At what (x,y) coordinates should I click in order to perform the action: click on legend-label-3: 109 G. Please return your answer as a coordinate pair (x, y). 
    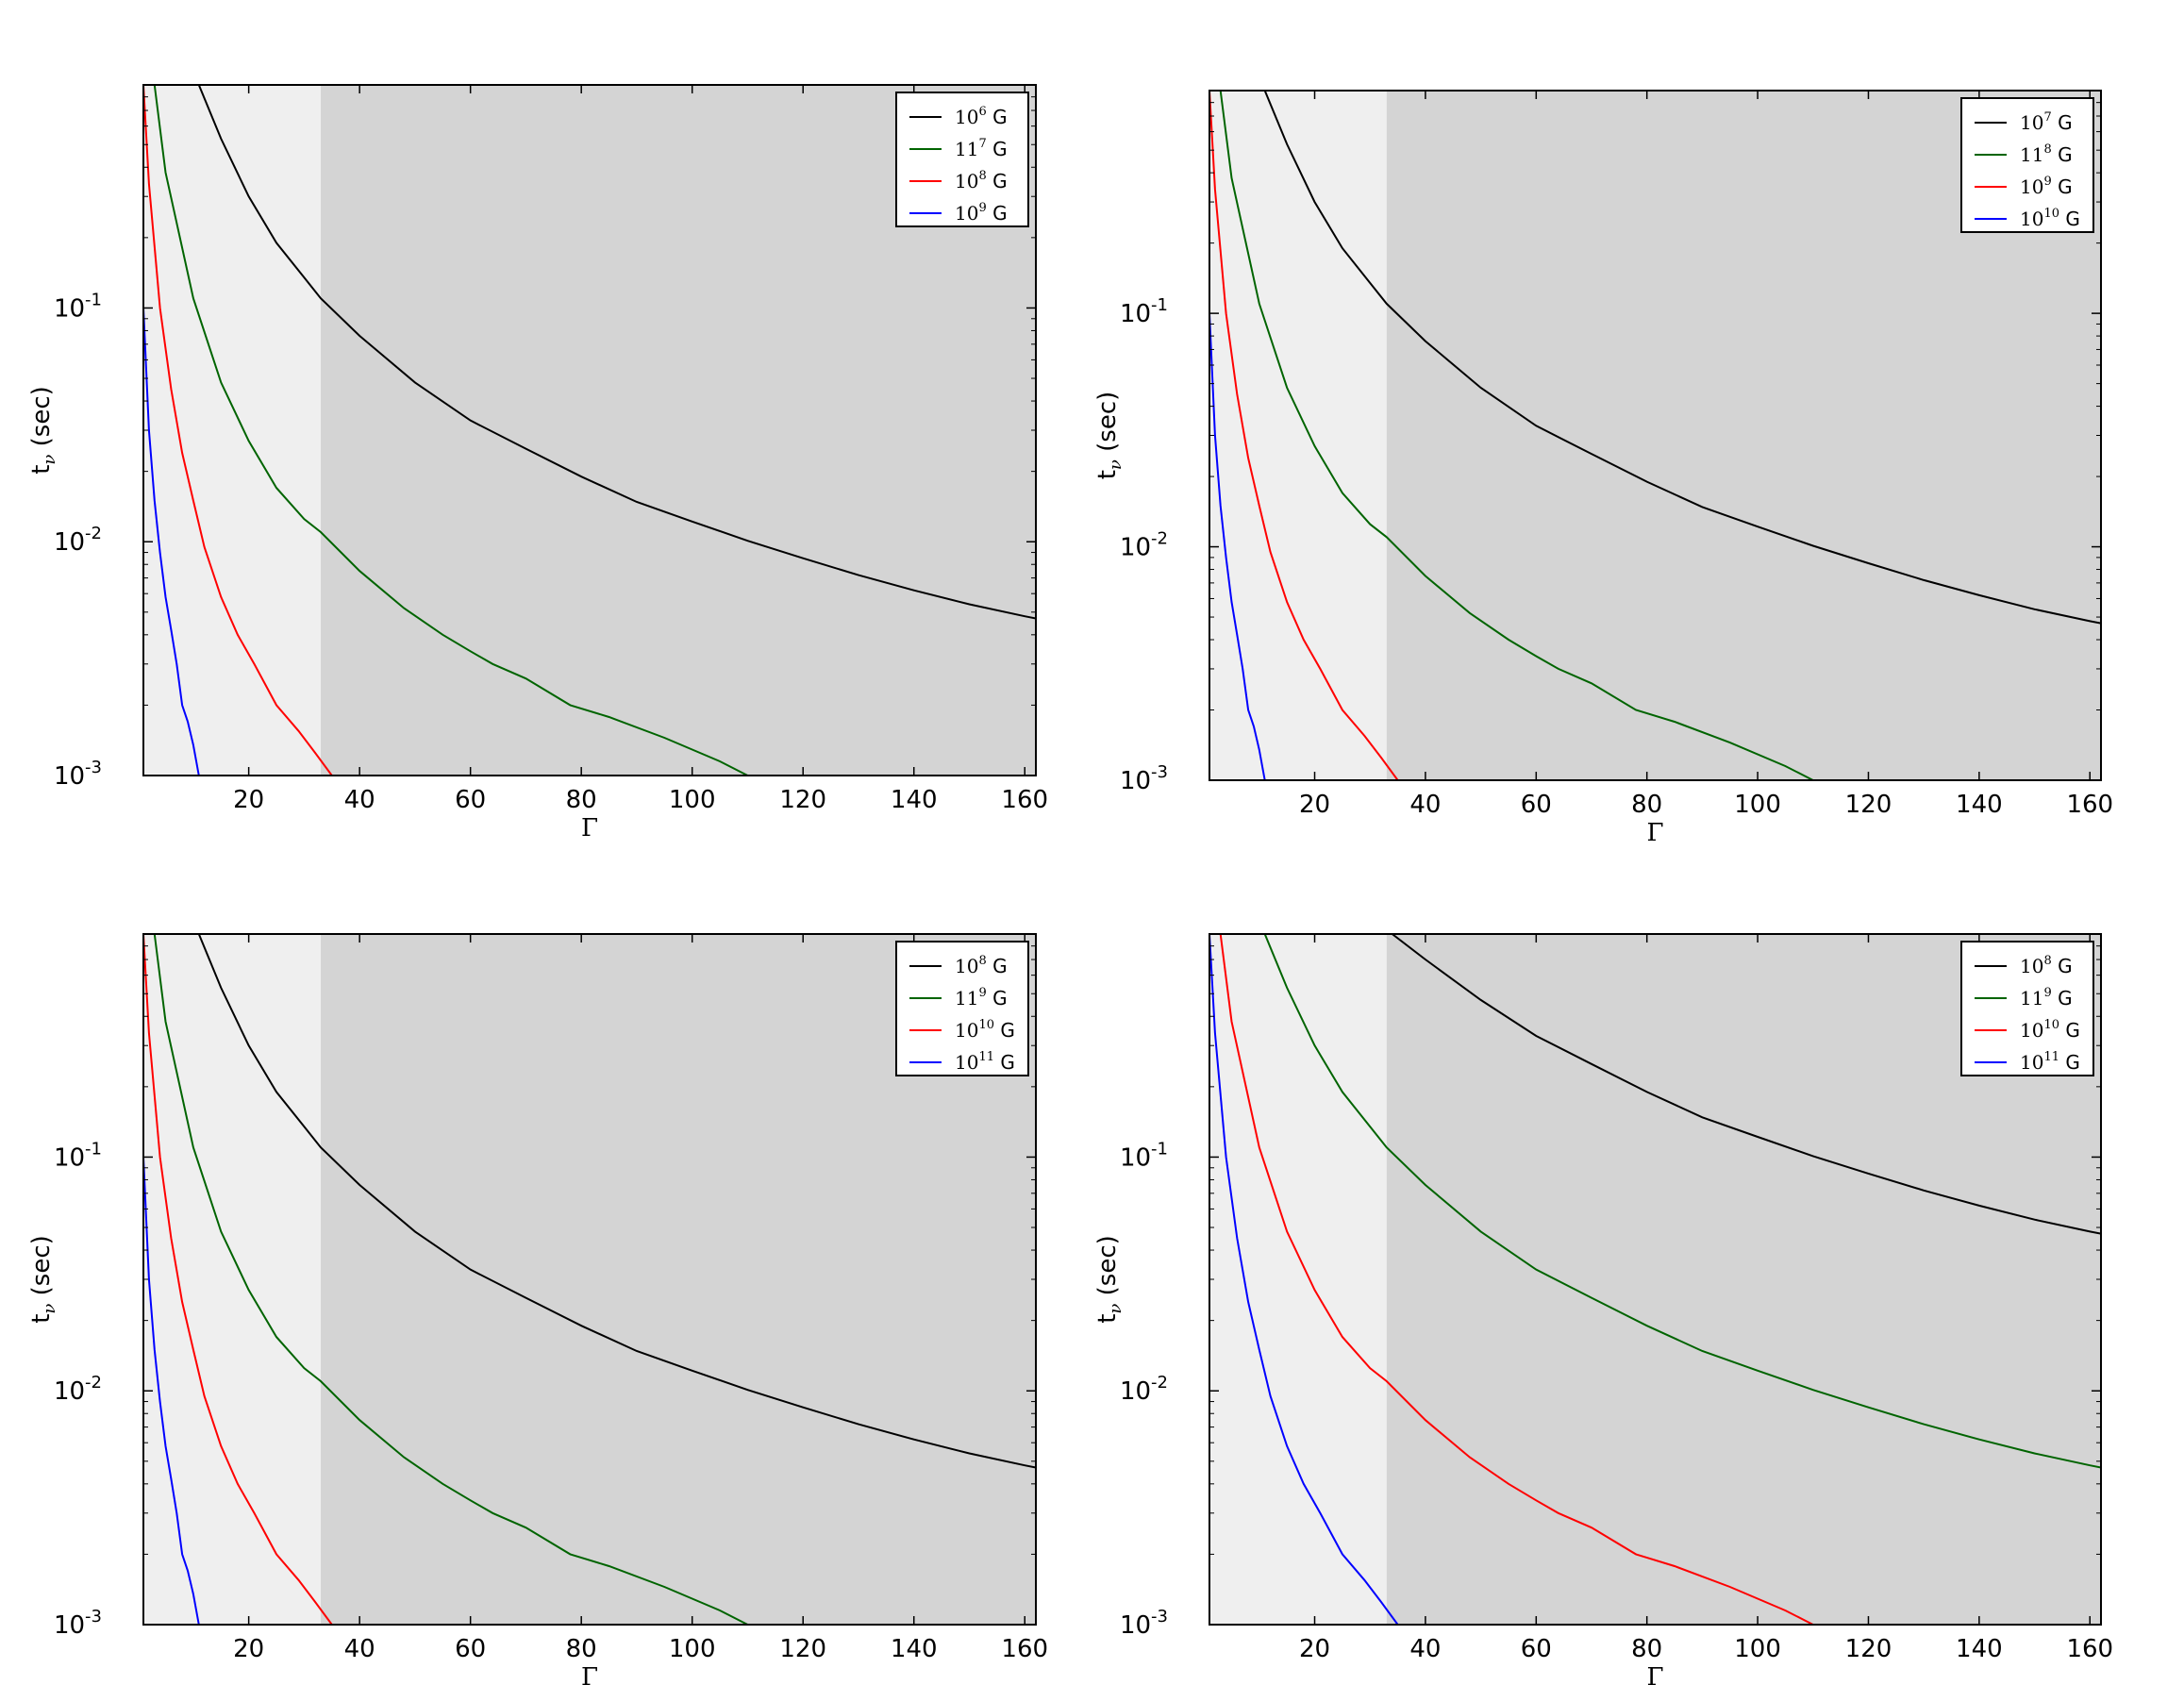
    Looking at the image, I should click on (2046, 187).